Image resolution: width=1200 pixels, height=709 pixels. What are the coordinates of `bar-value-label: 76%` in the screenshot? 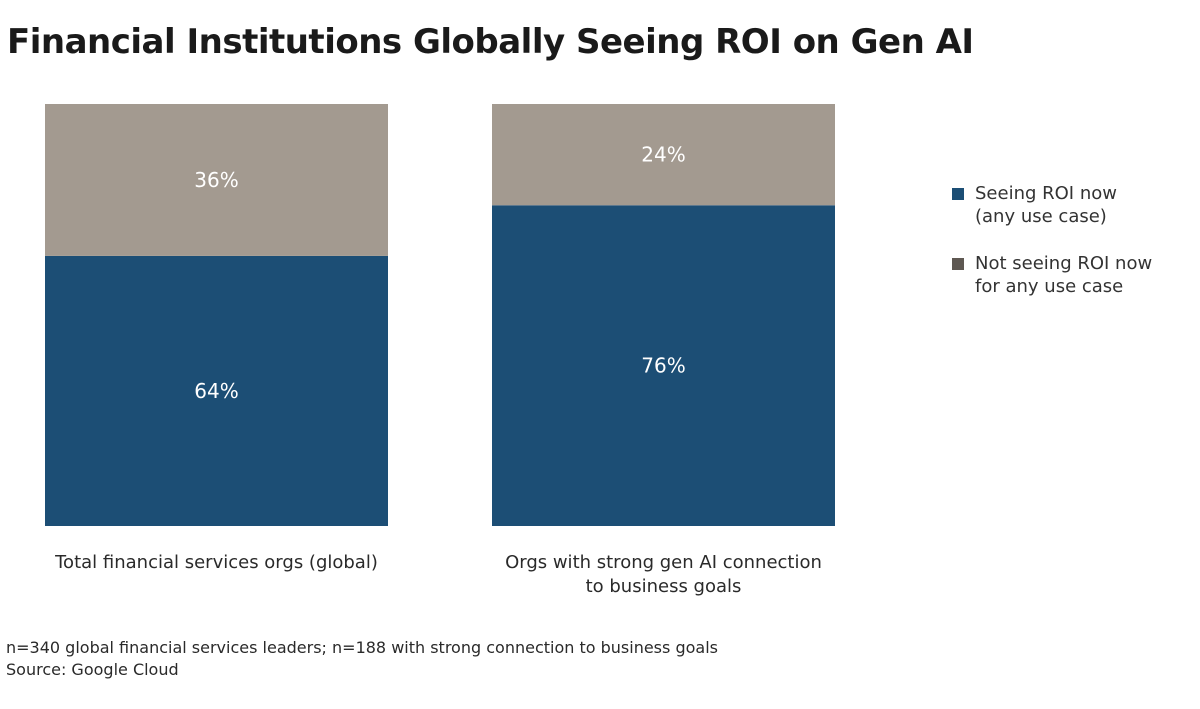 It's located at (663, 366).